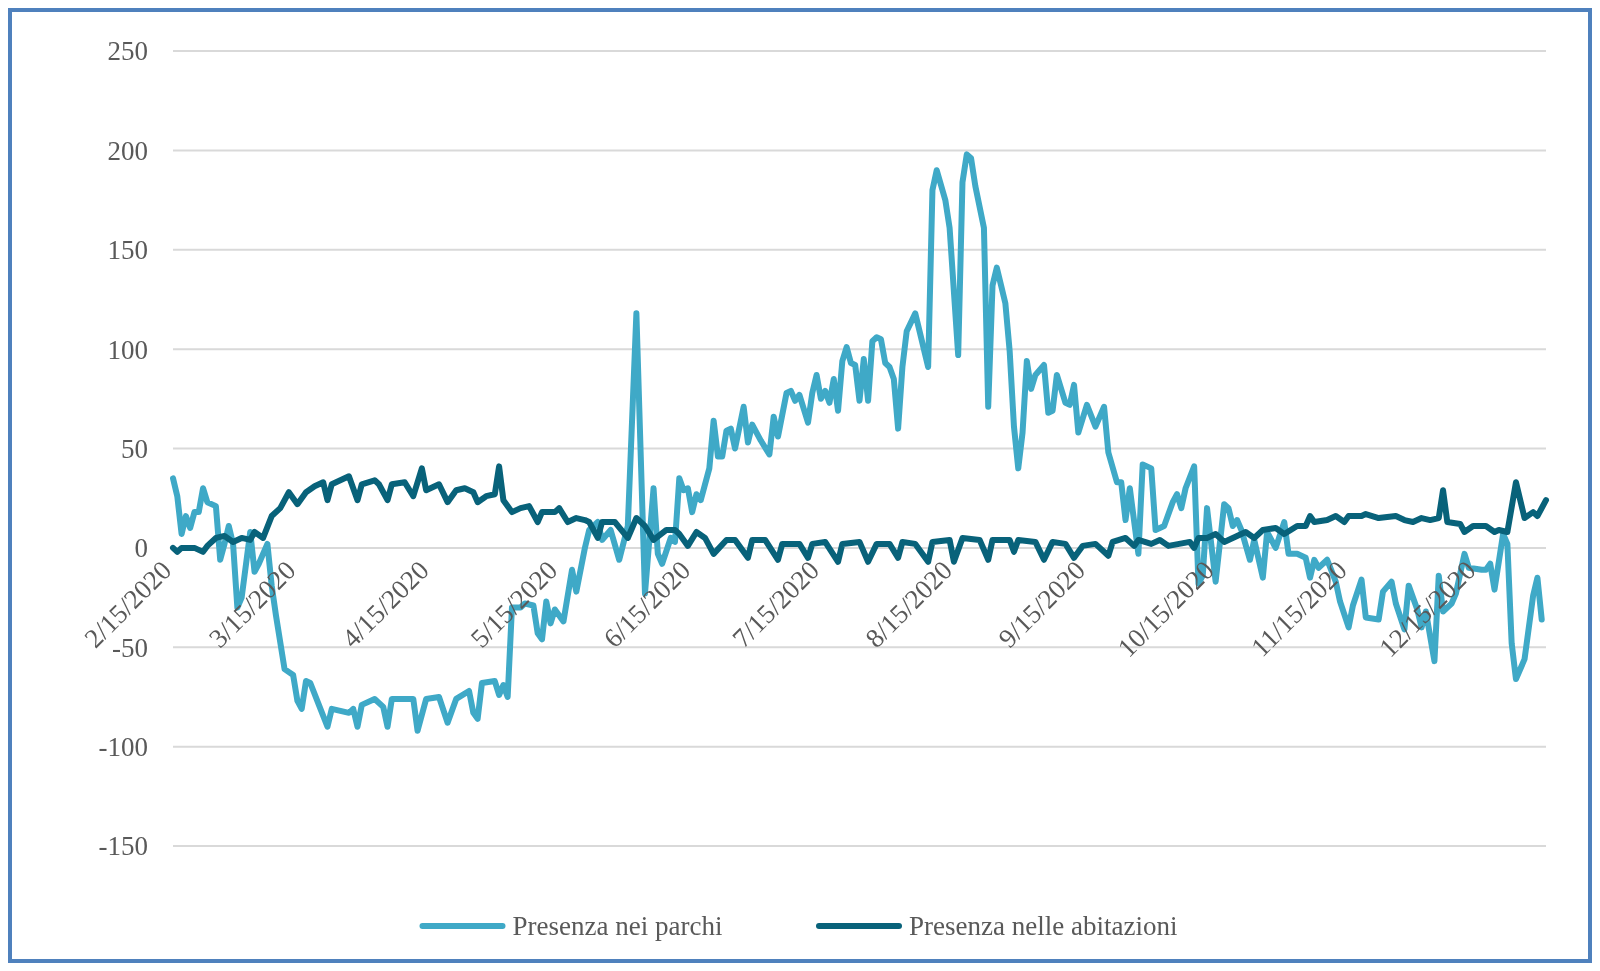  What do you see at coordinates (127, 51) in the screenshot?
I see `y-tick-label: 250` at bounding box center [127, 51].